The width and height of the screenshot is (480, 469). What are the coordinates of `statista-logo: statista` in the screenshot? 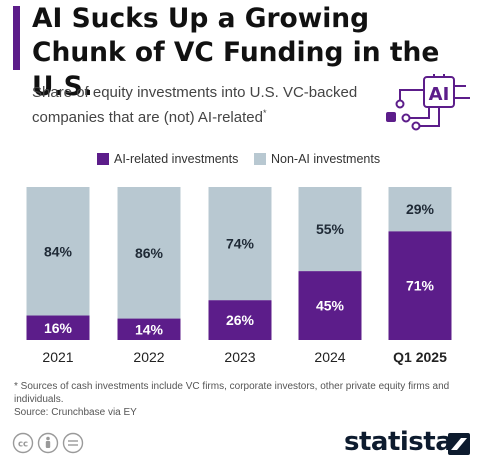 It's located at (409, 442).